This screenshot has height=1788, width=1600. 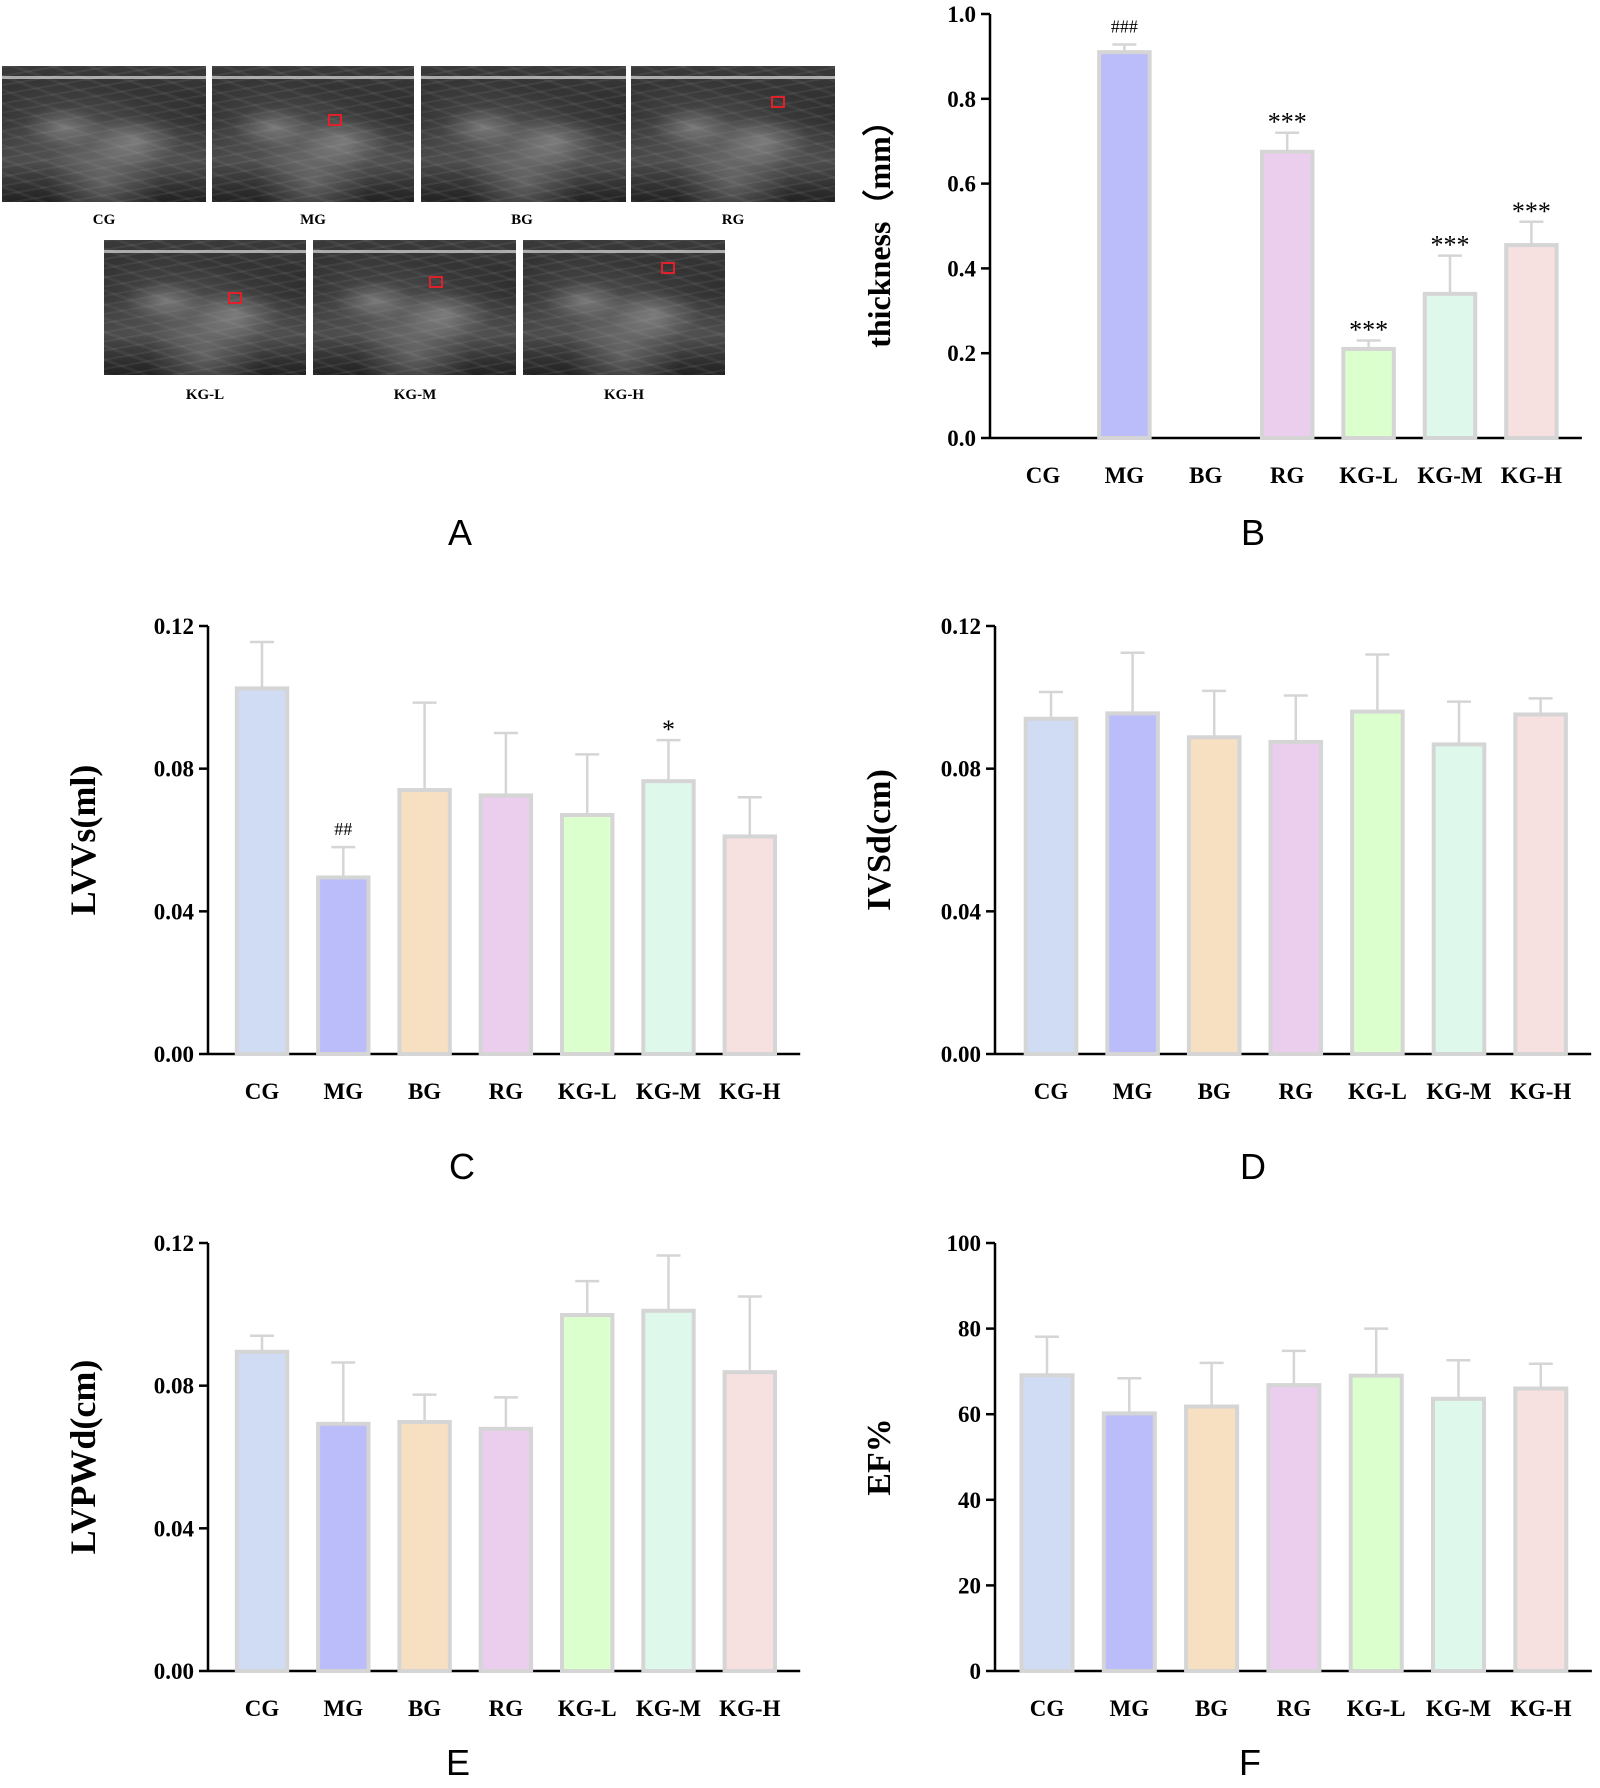 I want to click on chart-c-bar-mg, so click(x=343, y=966).